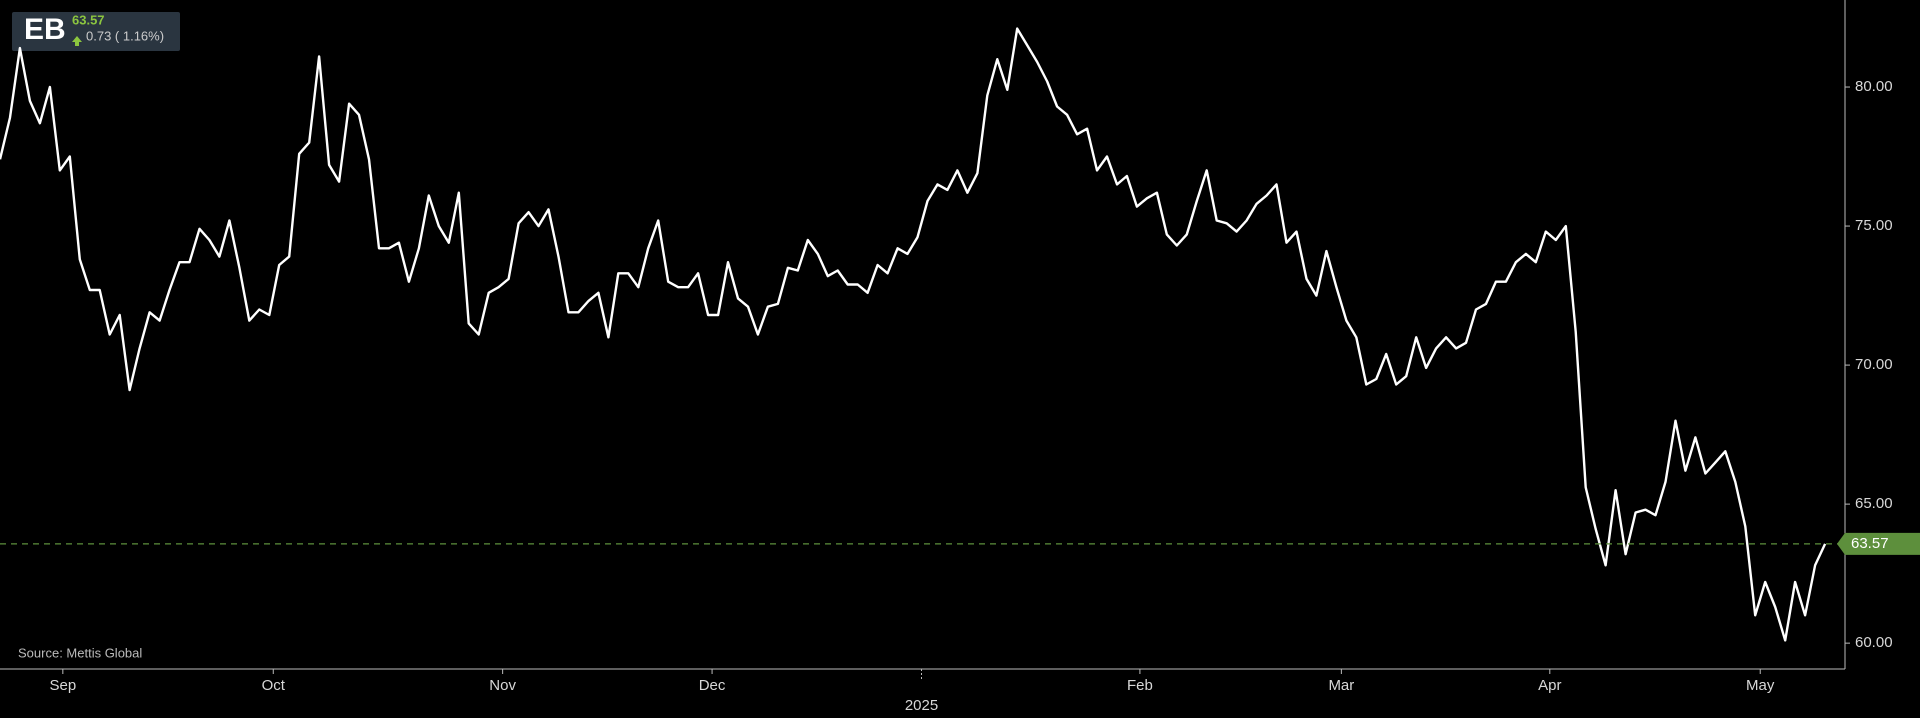 The image size is (1920, 718). I want to click on ticker: EB, so click(45, 29).